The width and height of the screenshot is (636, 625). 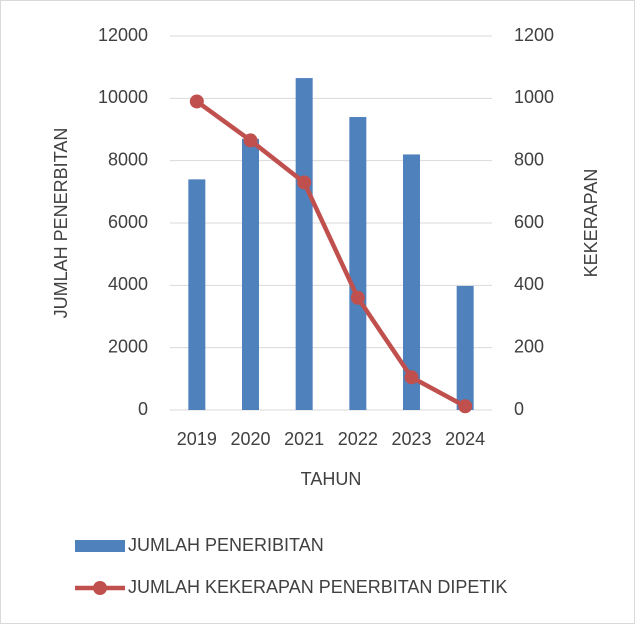 I want to click on legend-label: JUMLAH KEKERAPAN PENERBITAN DIPETIK, so click(x=317, y=587).